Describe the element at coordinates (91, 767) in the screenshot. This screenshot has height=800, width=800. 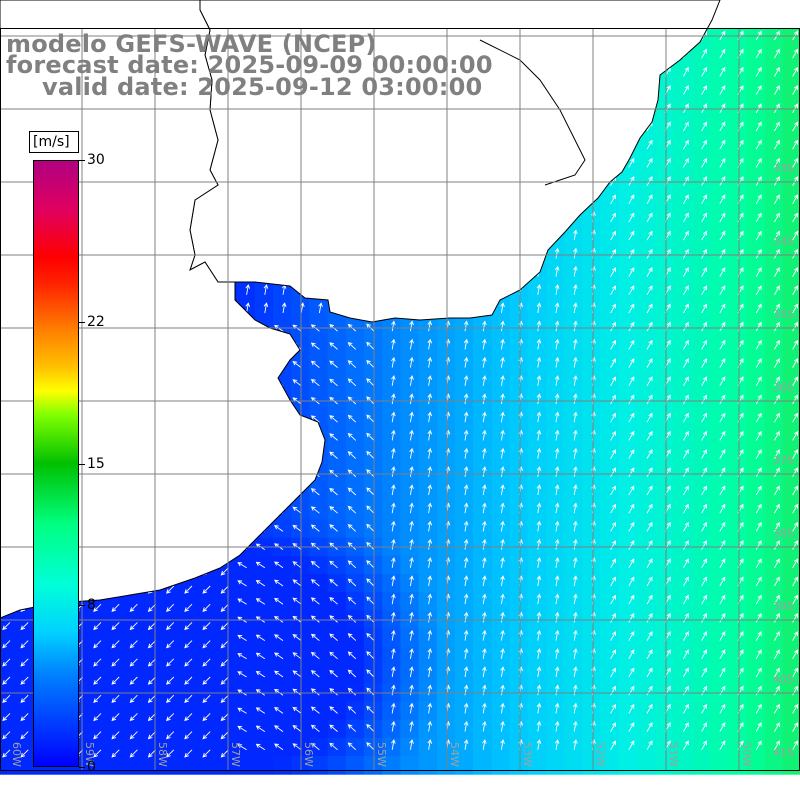
I see `colorbar-tick-label: 0` at that location.